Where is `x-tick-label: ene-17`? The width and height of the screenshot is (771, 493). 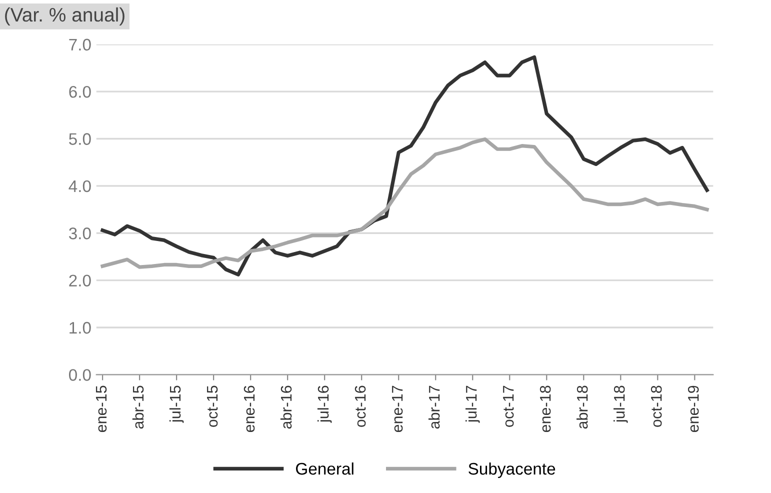 x-tick-label: ene-17 is located at coordinates (397, 409).